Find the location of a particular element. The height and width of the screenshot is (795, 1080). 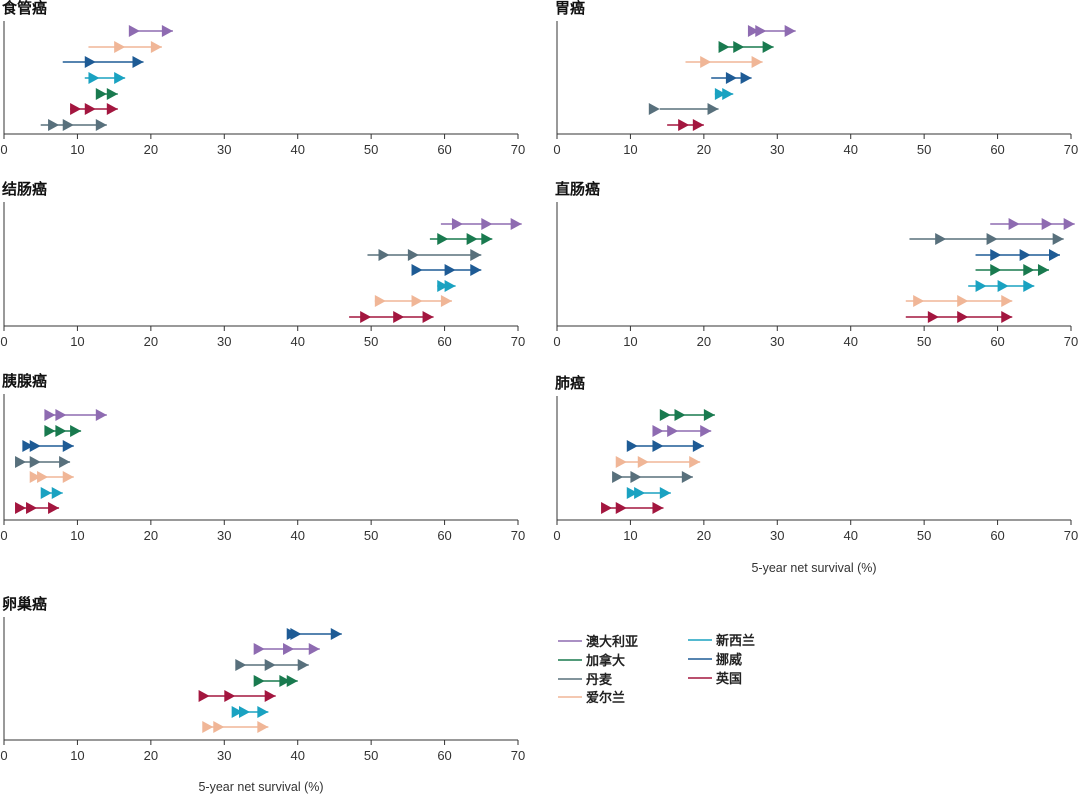

panel-title: 食管癌 is located at coordinates (24, 8).